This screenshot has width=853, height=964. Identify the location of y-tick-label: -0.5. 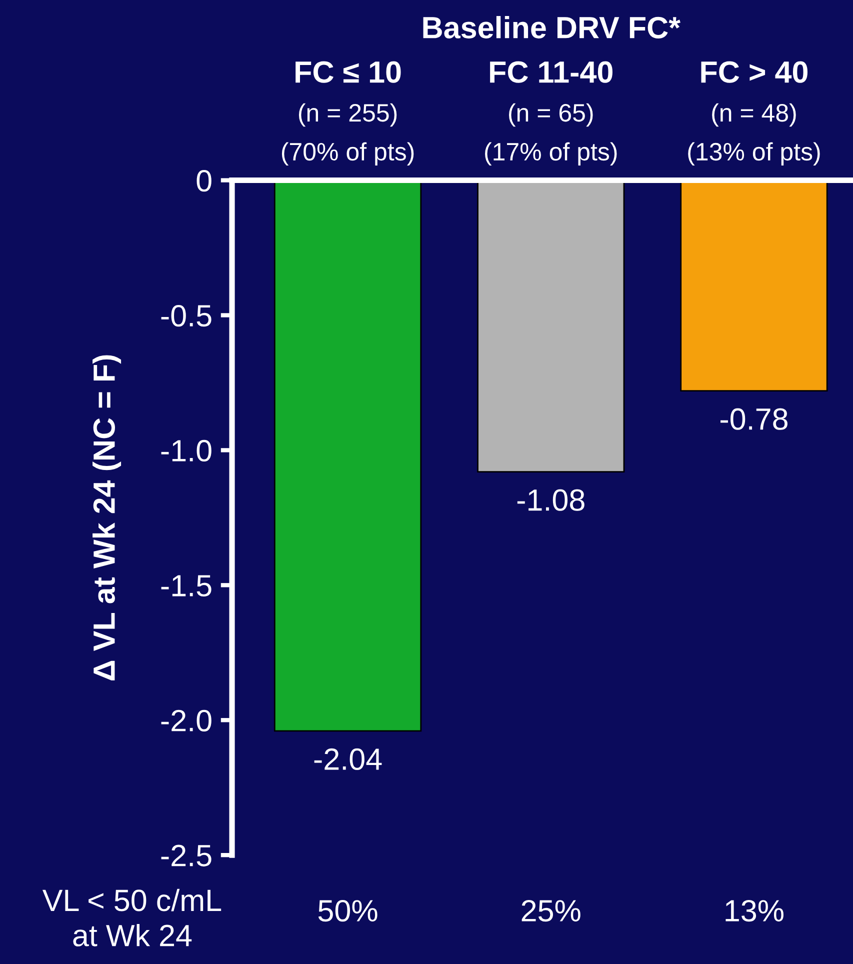
(186, 315).